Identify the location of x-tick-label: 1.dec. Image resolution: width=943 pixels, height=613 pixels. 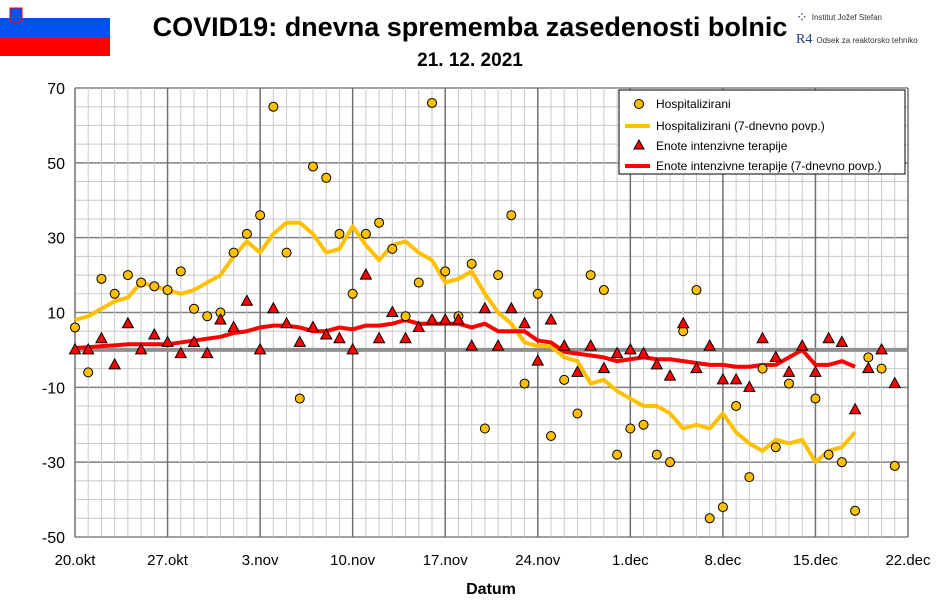
(630, 560).